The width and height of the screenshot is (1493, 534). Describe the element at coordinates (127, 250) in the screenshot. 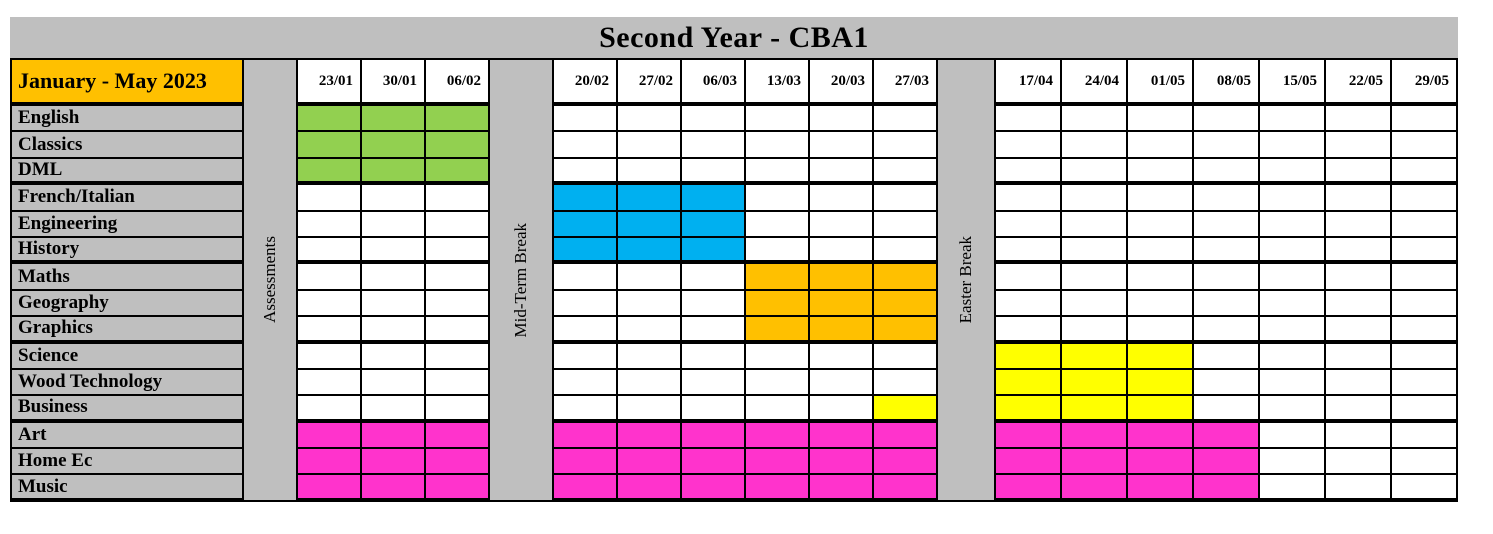

I see `subject-label: History` at that location.